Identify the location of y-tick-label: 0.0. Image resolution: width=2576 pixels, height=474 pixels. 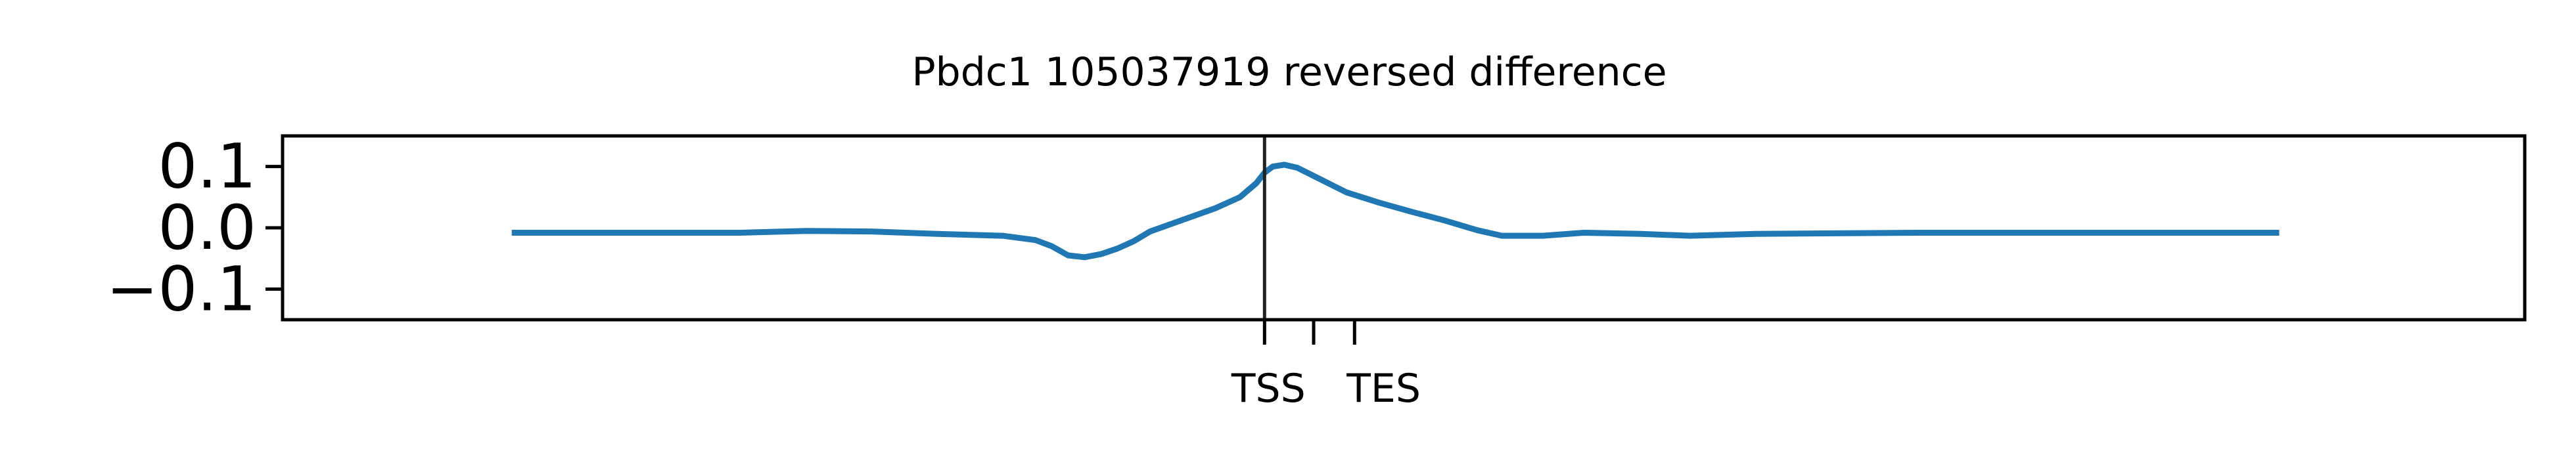
(208, 228).